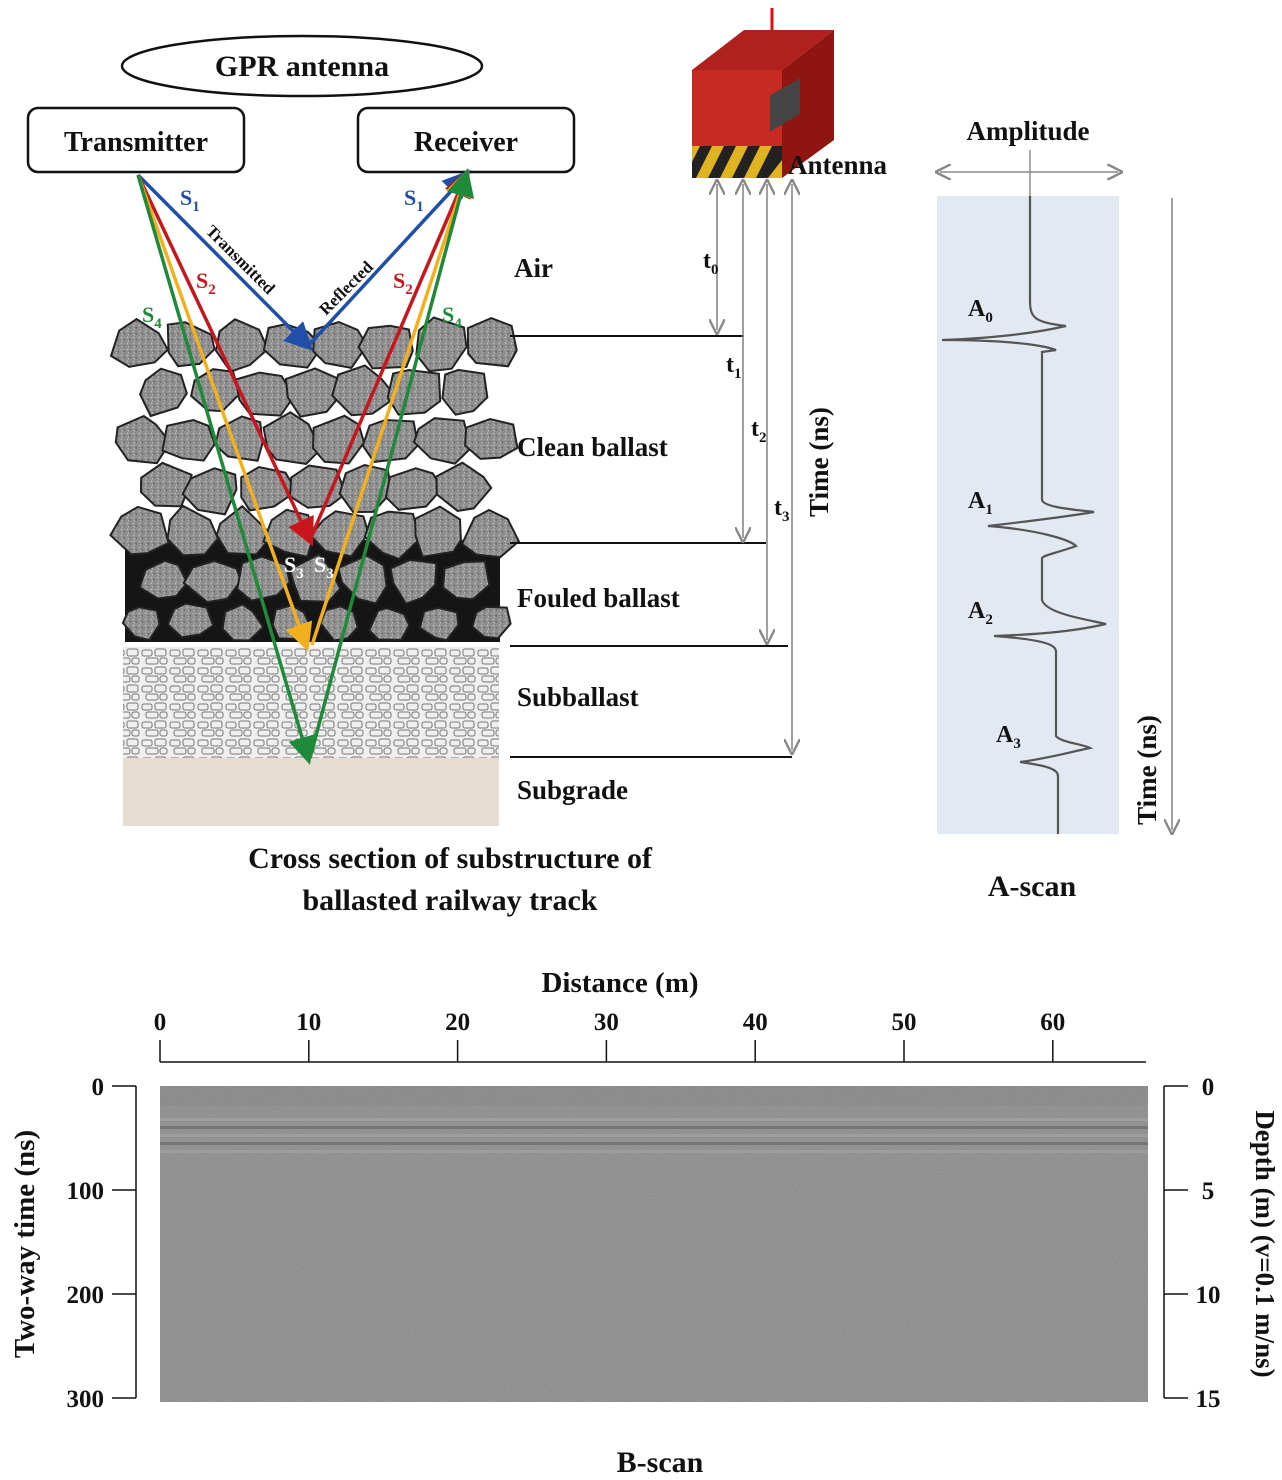 The image size is (1282, 1480). I want to click on fouled-ballast-label: Fouled ballast, so click(598, 598).